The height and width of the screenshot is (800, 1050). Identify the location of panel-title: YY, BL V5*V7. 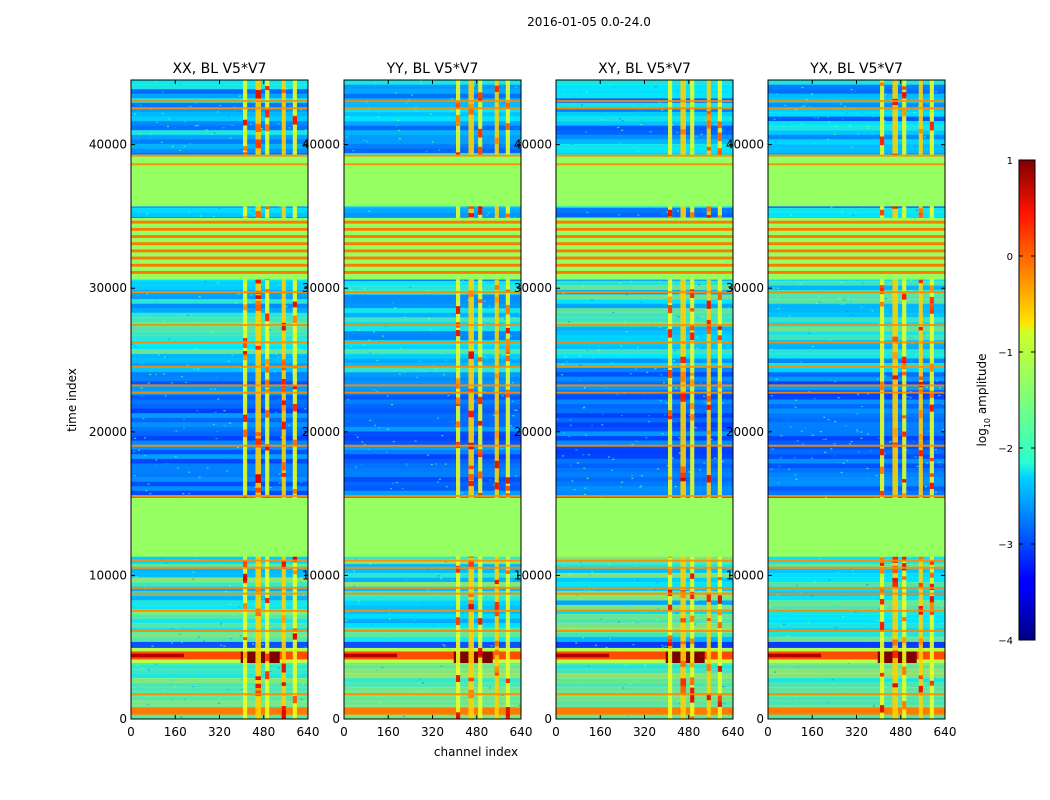
(432, 69).